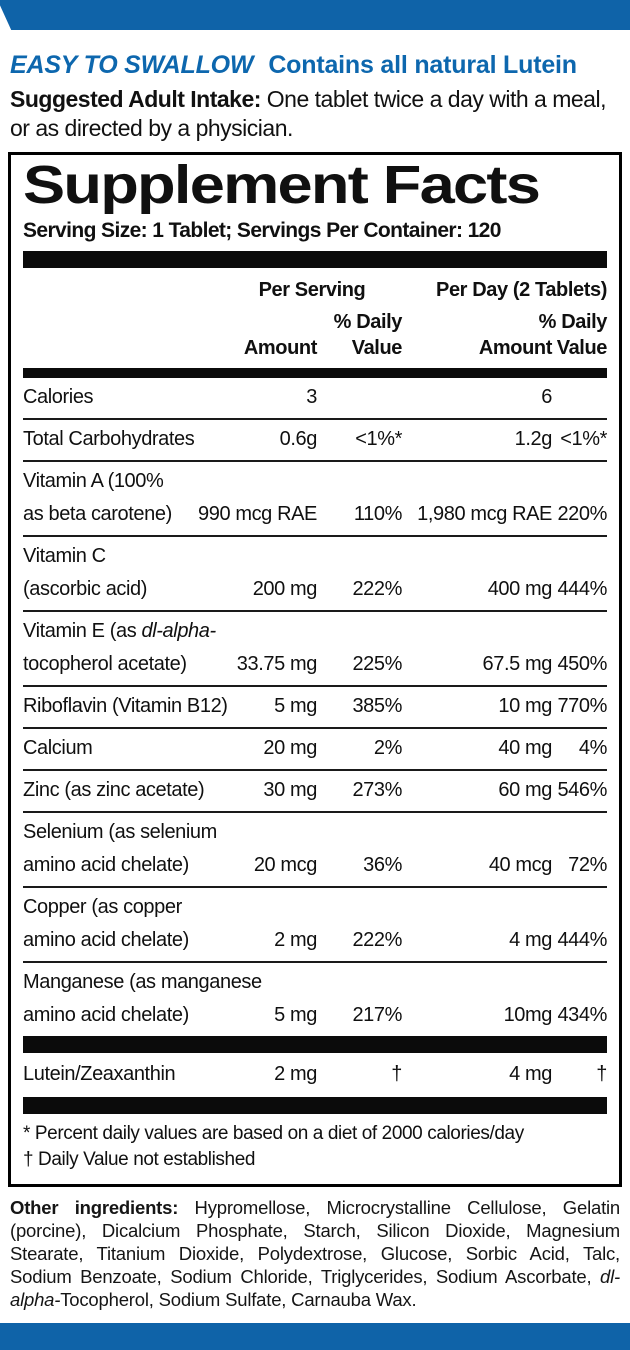 The width and height of the screenshot is (630, 1350). What do you see at coordinates (290, 747) in the screenshot?
I see `amount-per-serving-value: 20 mg` at bounding box center [290, 747].